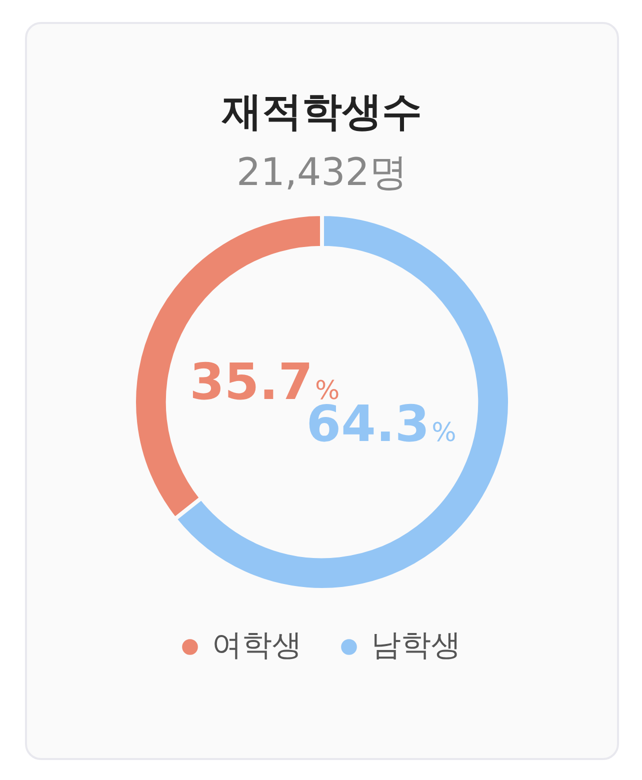 The height and width of the screenshot is (780, 642). What do you see at coordinates (416, 645) in the screenshot?
I see `legend-label: 남학생` at bounding box center [416, 645].